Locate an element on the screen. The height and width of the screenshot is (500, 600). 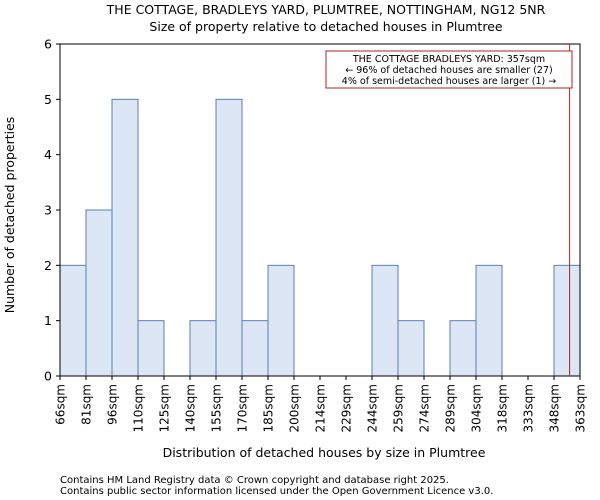
x-tick-label: 214sqm is located at coordinates (321, 408).